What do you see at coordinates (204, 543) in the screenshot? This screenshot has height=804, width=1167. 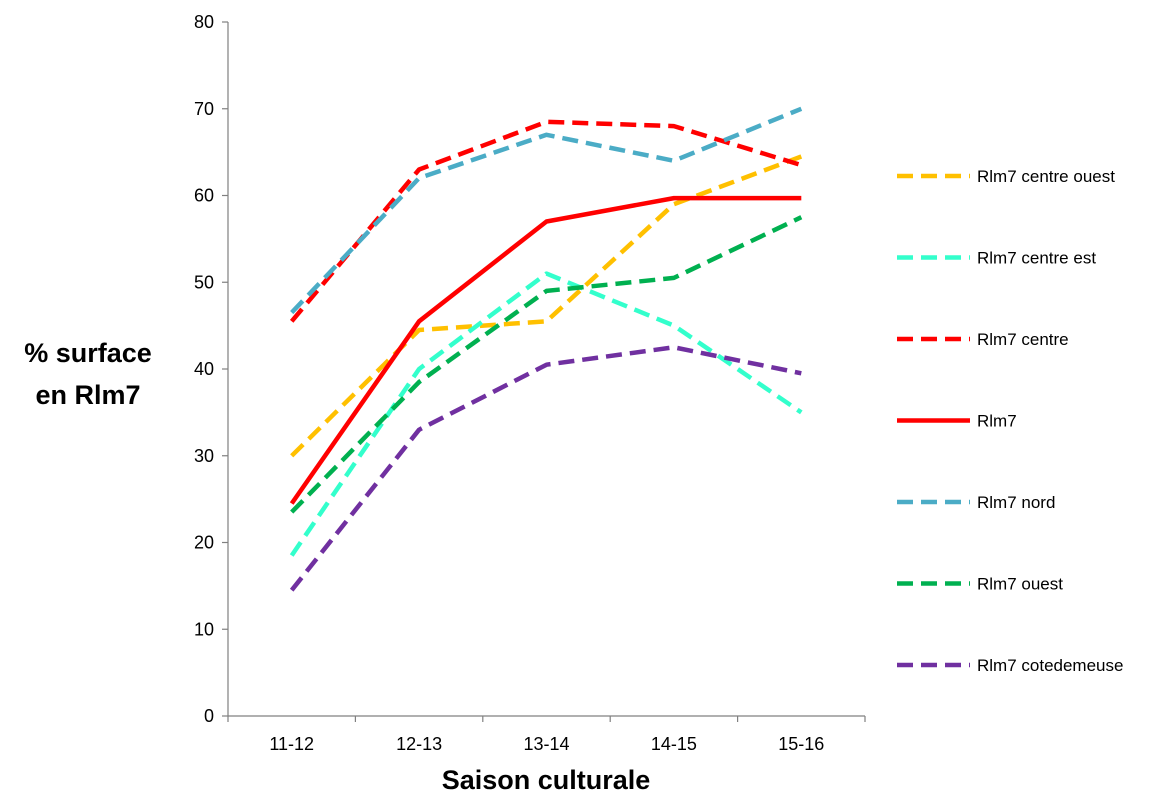 I see `y-tick-label: 20` at bounding box center [204, 543].